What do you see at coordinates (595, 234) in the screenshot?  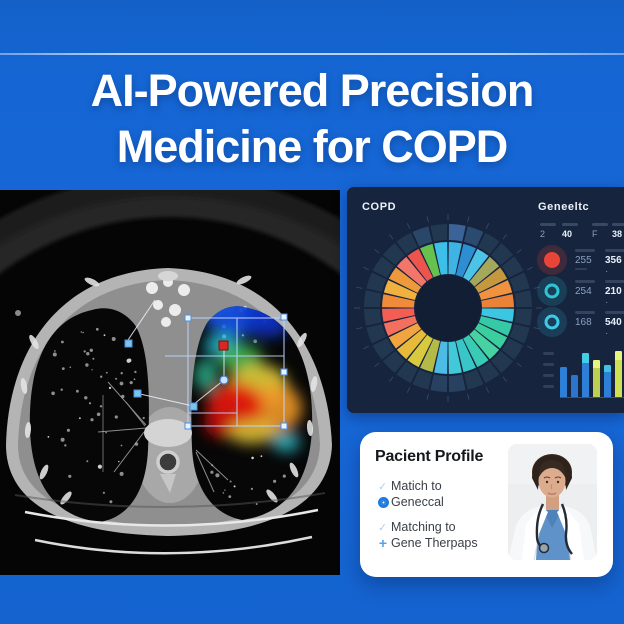 I see `mini-stat-value: F` at bounding box center [595, 234].